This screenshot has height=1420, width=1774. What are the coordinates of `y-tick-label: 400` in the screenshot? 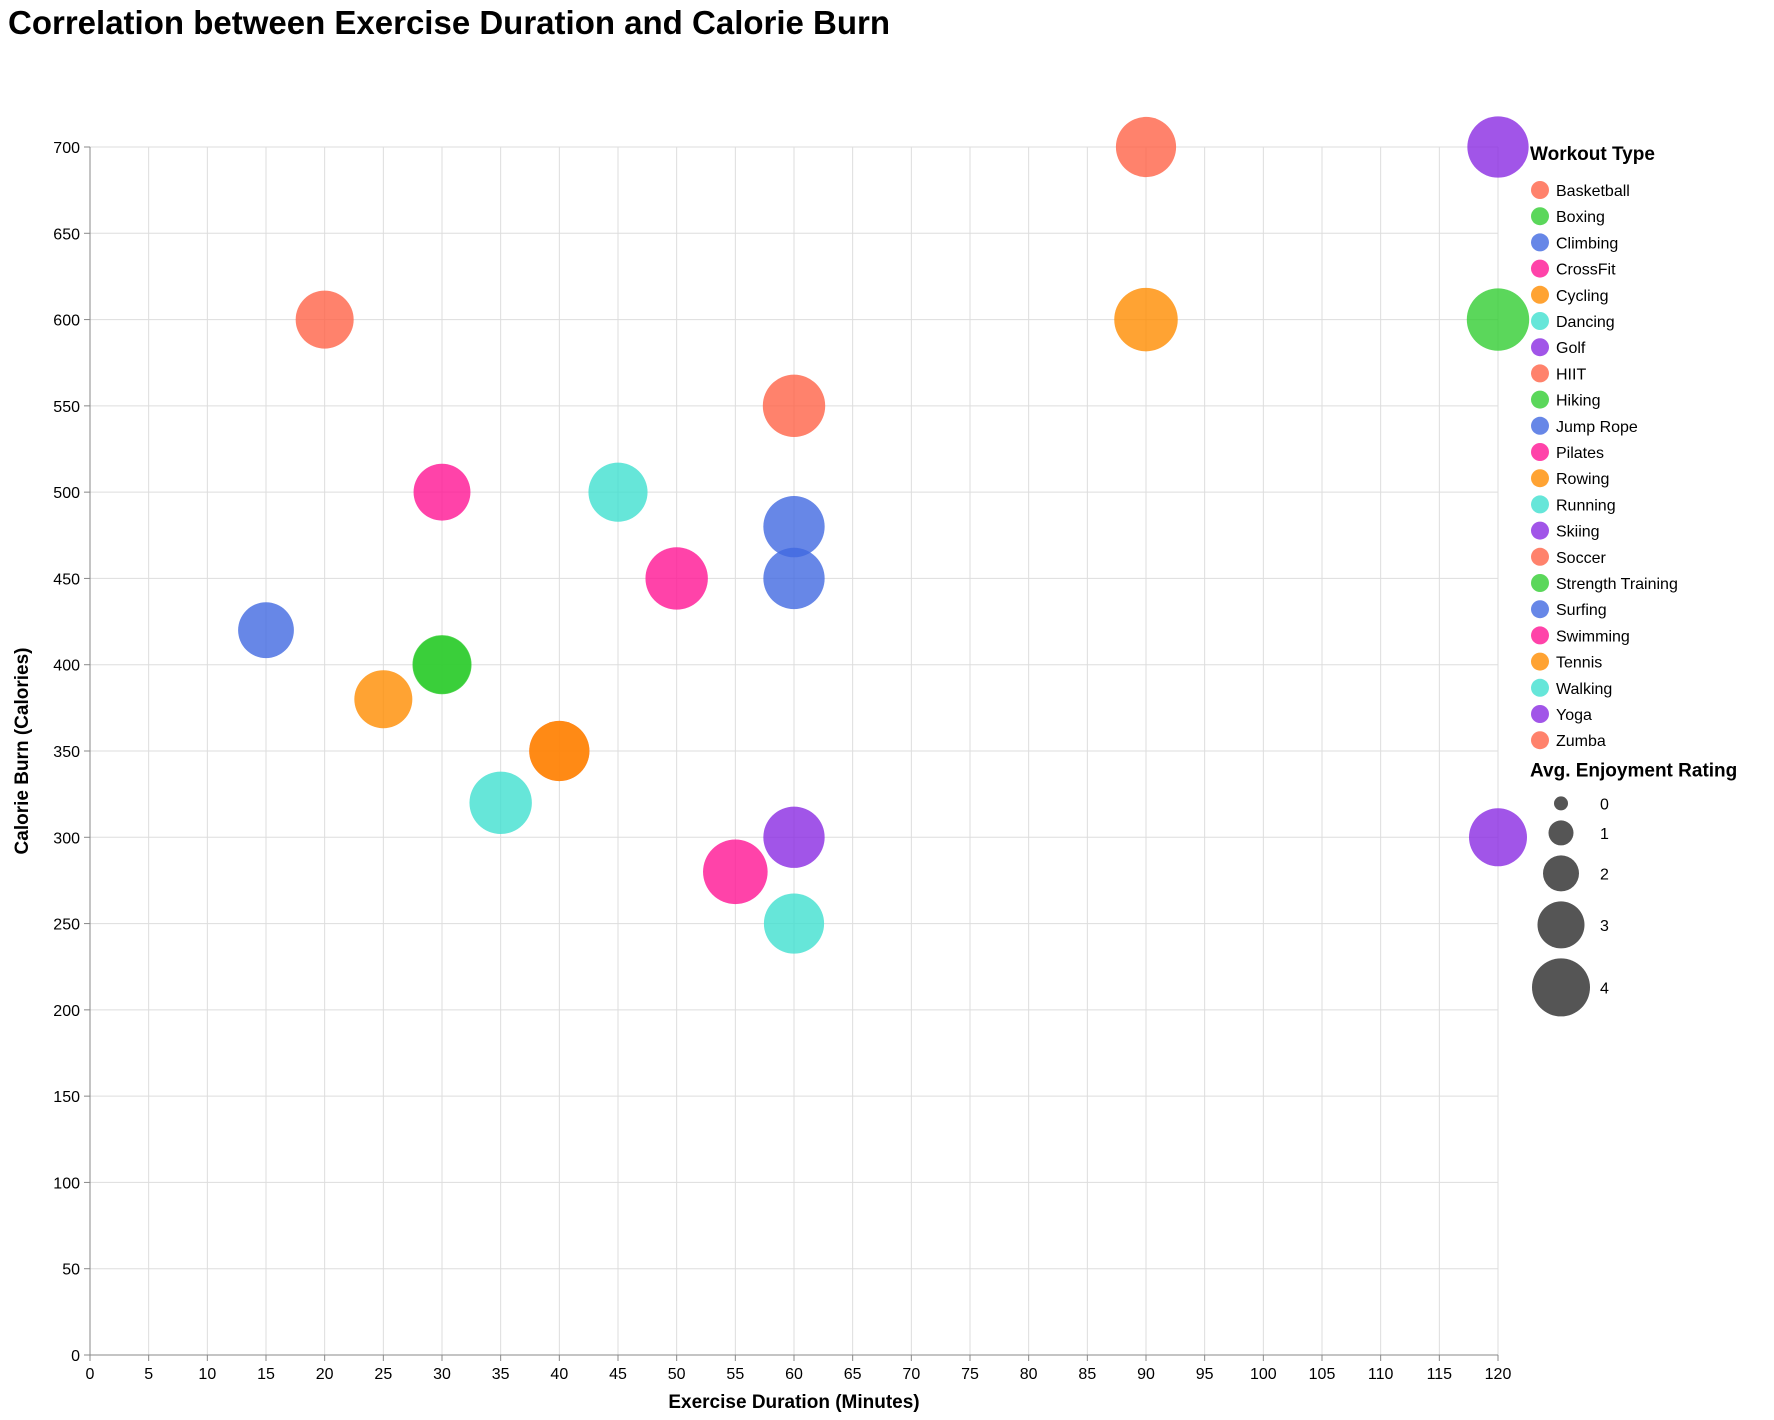 It's located at (66, 666).